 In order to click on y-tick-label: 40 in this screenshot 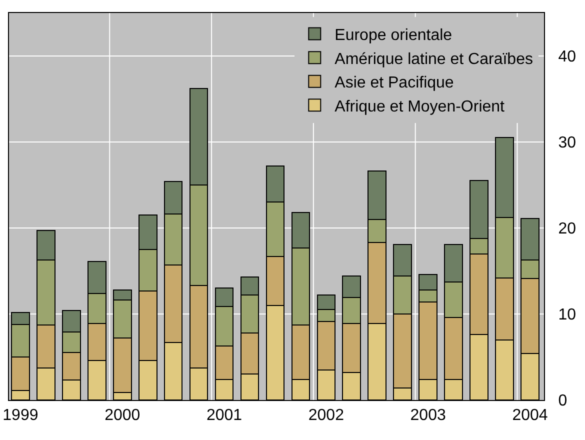, I will do `click(567, 57)`.